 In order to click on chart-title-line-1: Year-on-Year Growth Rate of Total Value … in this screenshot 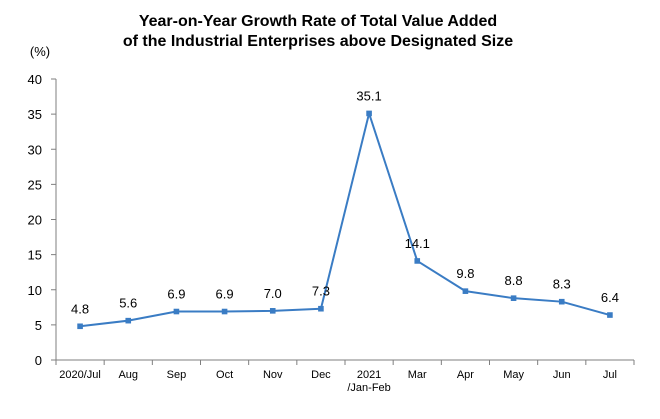, I will do `click(318, 21)`.